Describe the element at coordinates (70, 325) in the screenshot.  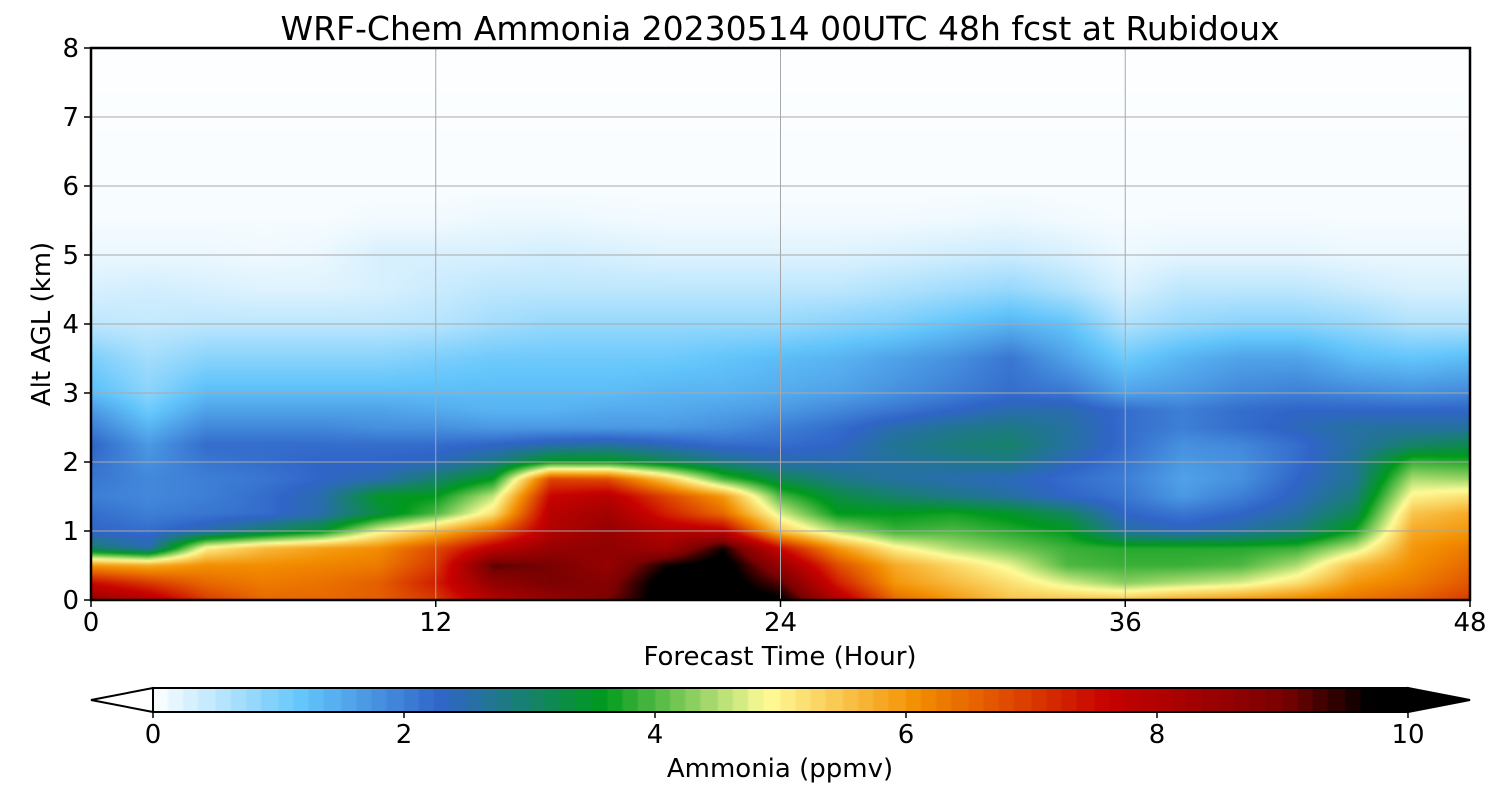
I see `y-tick-label: 4` at that location.